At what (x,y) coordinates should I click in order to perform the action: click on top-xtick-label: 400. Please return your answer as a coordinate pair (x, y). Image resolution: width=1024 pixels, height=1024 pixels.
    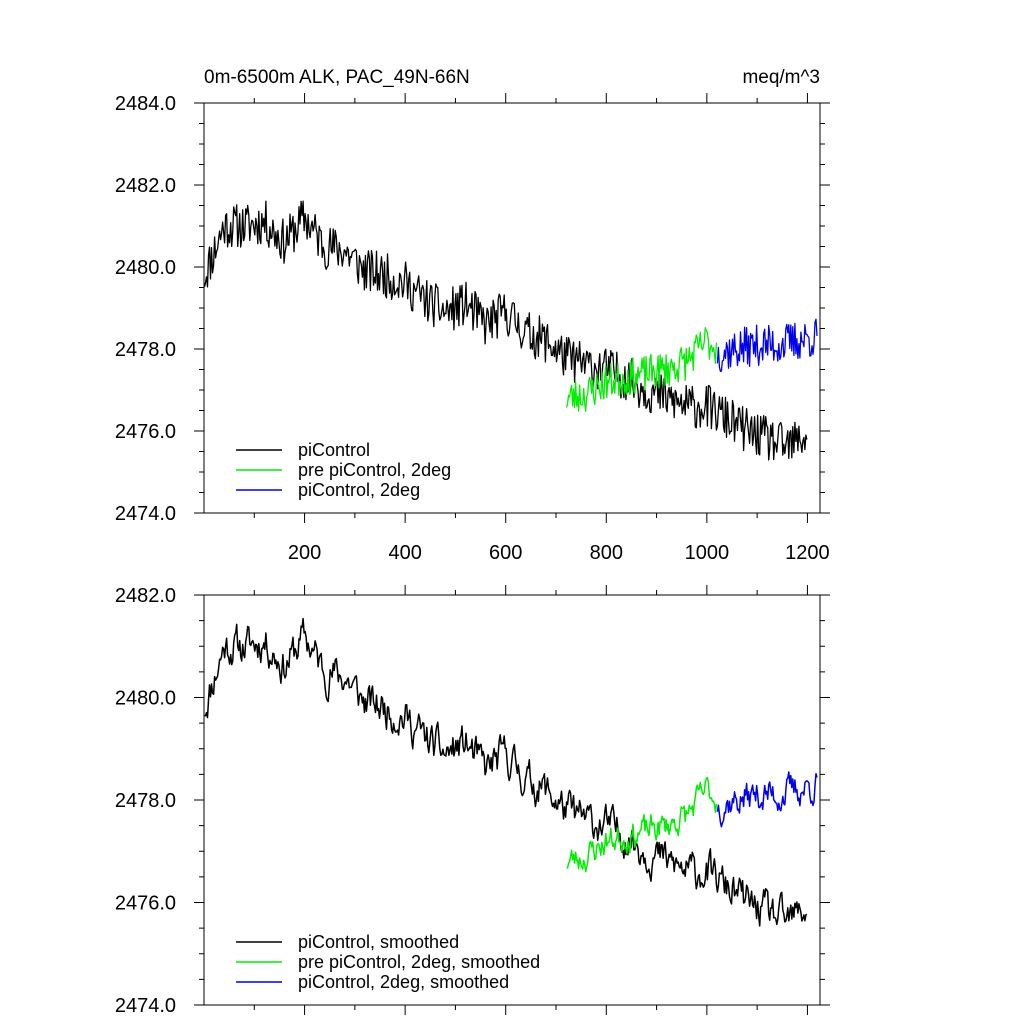
    Looking at the image, I should click on (404, 553).